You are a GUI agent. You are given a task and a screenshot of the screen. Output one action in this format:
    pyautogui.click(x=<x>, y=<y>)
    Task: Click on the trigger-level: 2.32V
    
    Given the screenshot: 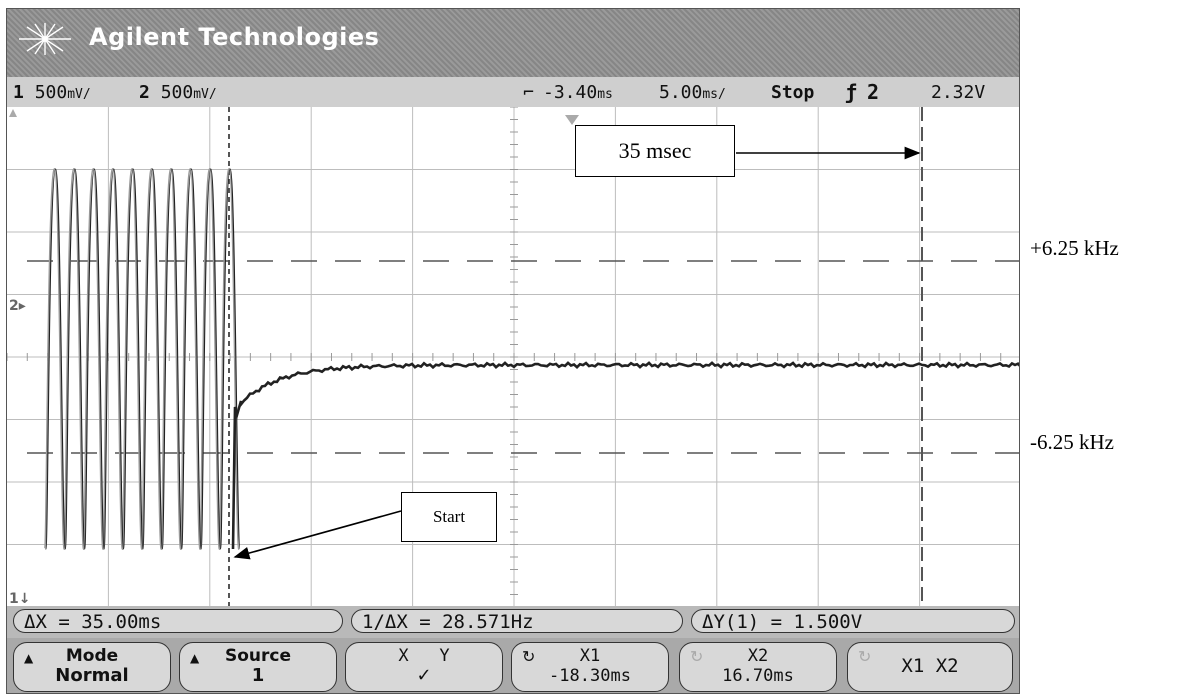 What is the action you would take?
    pyautogui.click(x=958, y=92)
    